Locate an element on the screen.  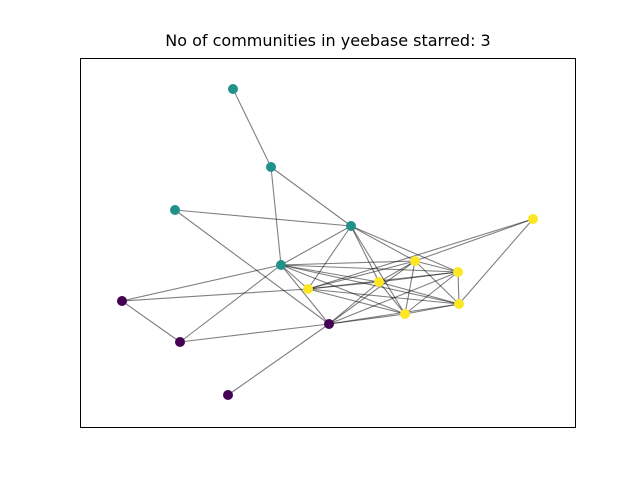
edge-E-G is located at coordinates (348, 263).